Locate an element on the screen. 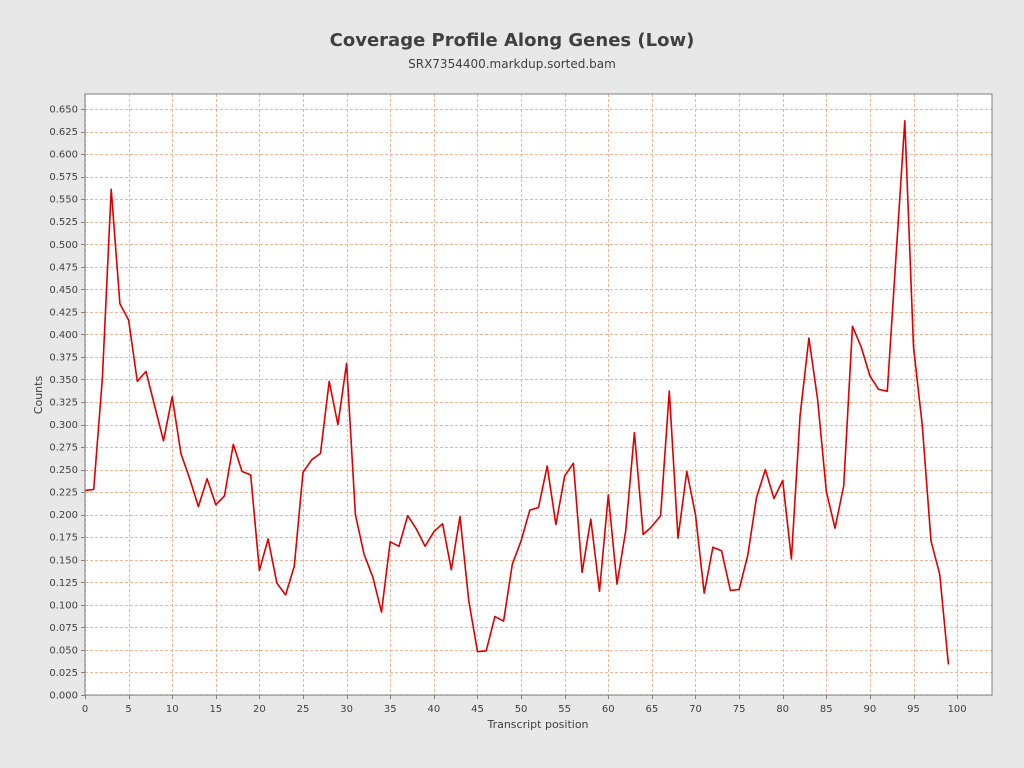 This screenshot has width=1024, height=768. y-tick-label: 0.175 is located at coordinates (63, 538).